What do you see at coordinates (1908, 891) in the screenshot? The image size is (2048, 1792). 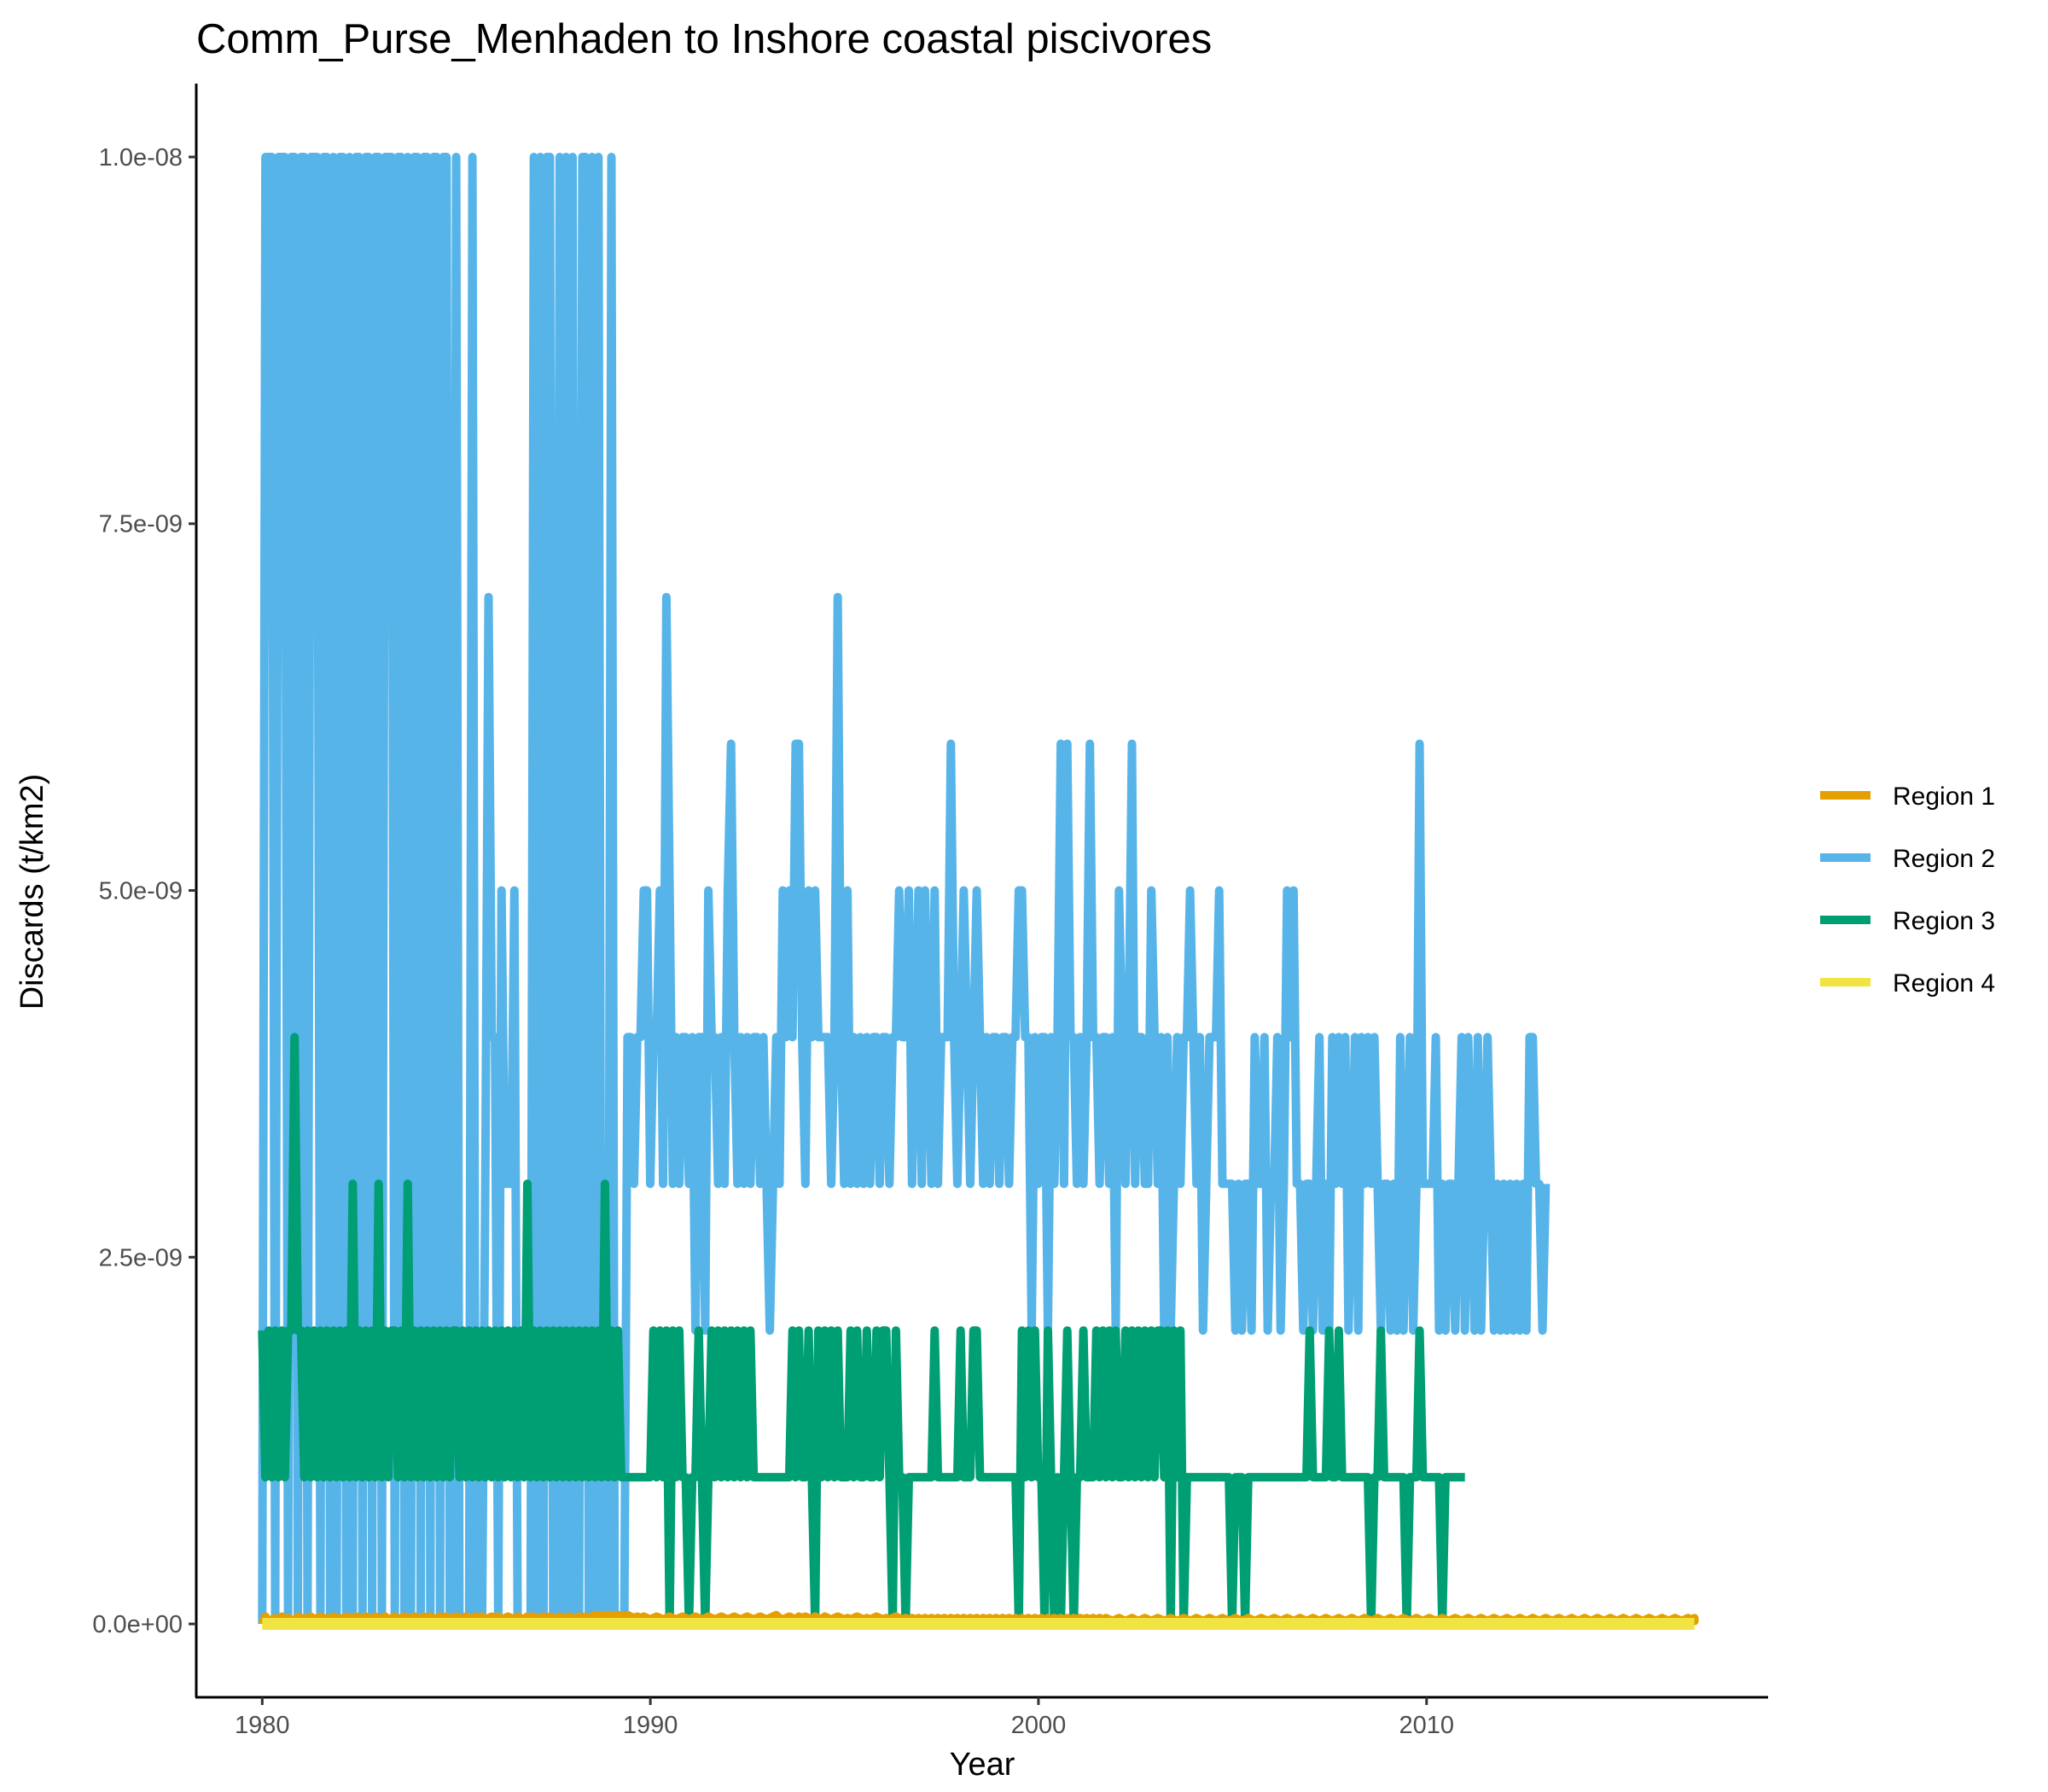 I see `legend: Region 1 Region 2 Region 3 Region 4` at bounding box center [1908, 891].